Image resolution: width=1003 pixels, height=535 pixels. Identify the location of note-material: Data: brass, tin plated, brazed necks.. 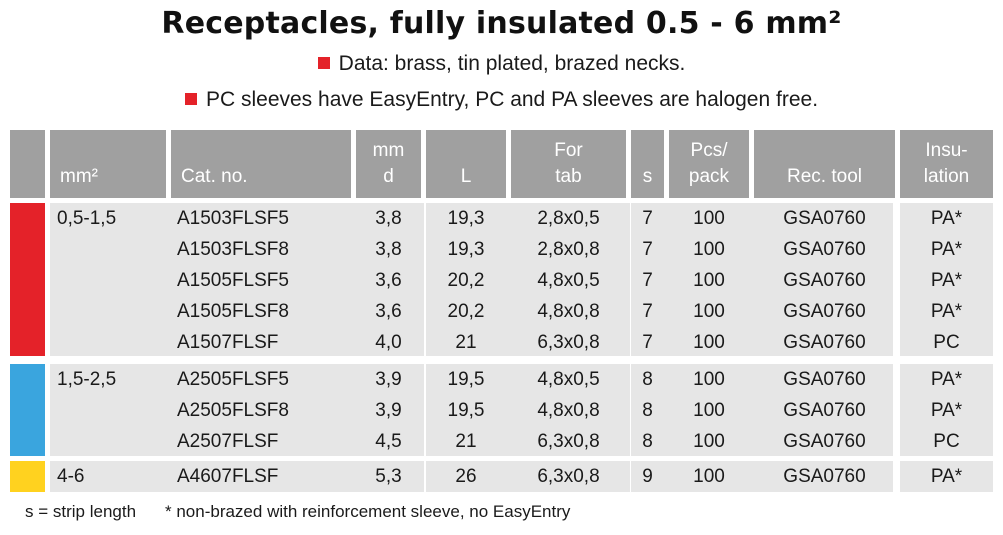
(501, 64).